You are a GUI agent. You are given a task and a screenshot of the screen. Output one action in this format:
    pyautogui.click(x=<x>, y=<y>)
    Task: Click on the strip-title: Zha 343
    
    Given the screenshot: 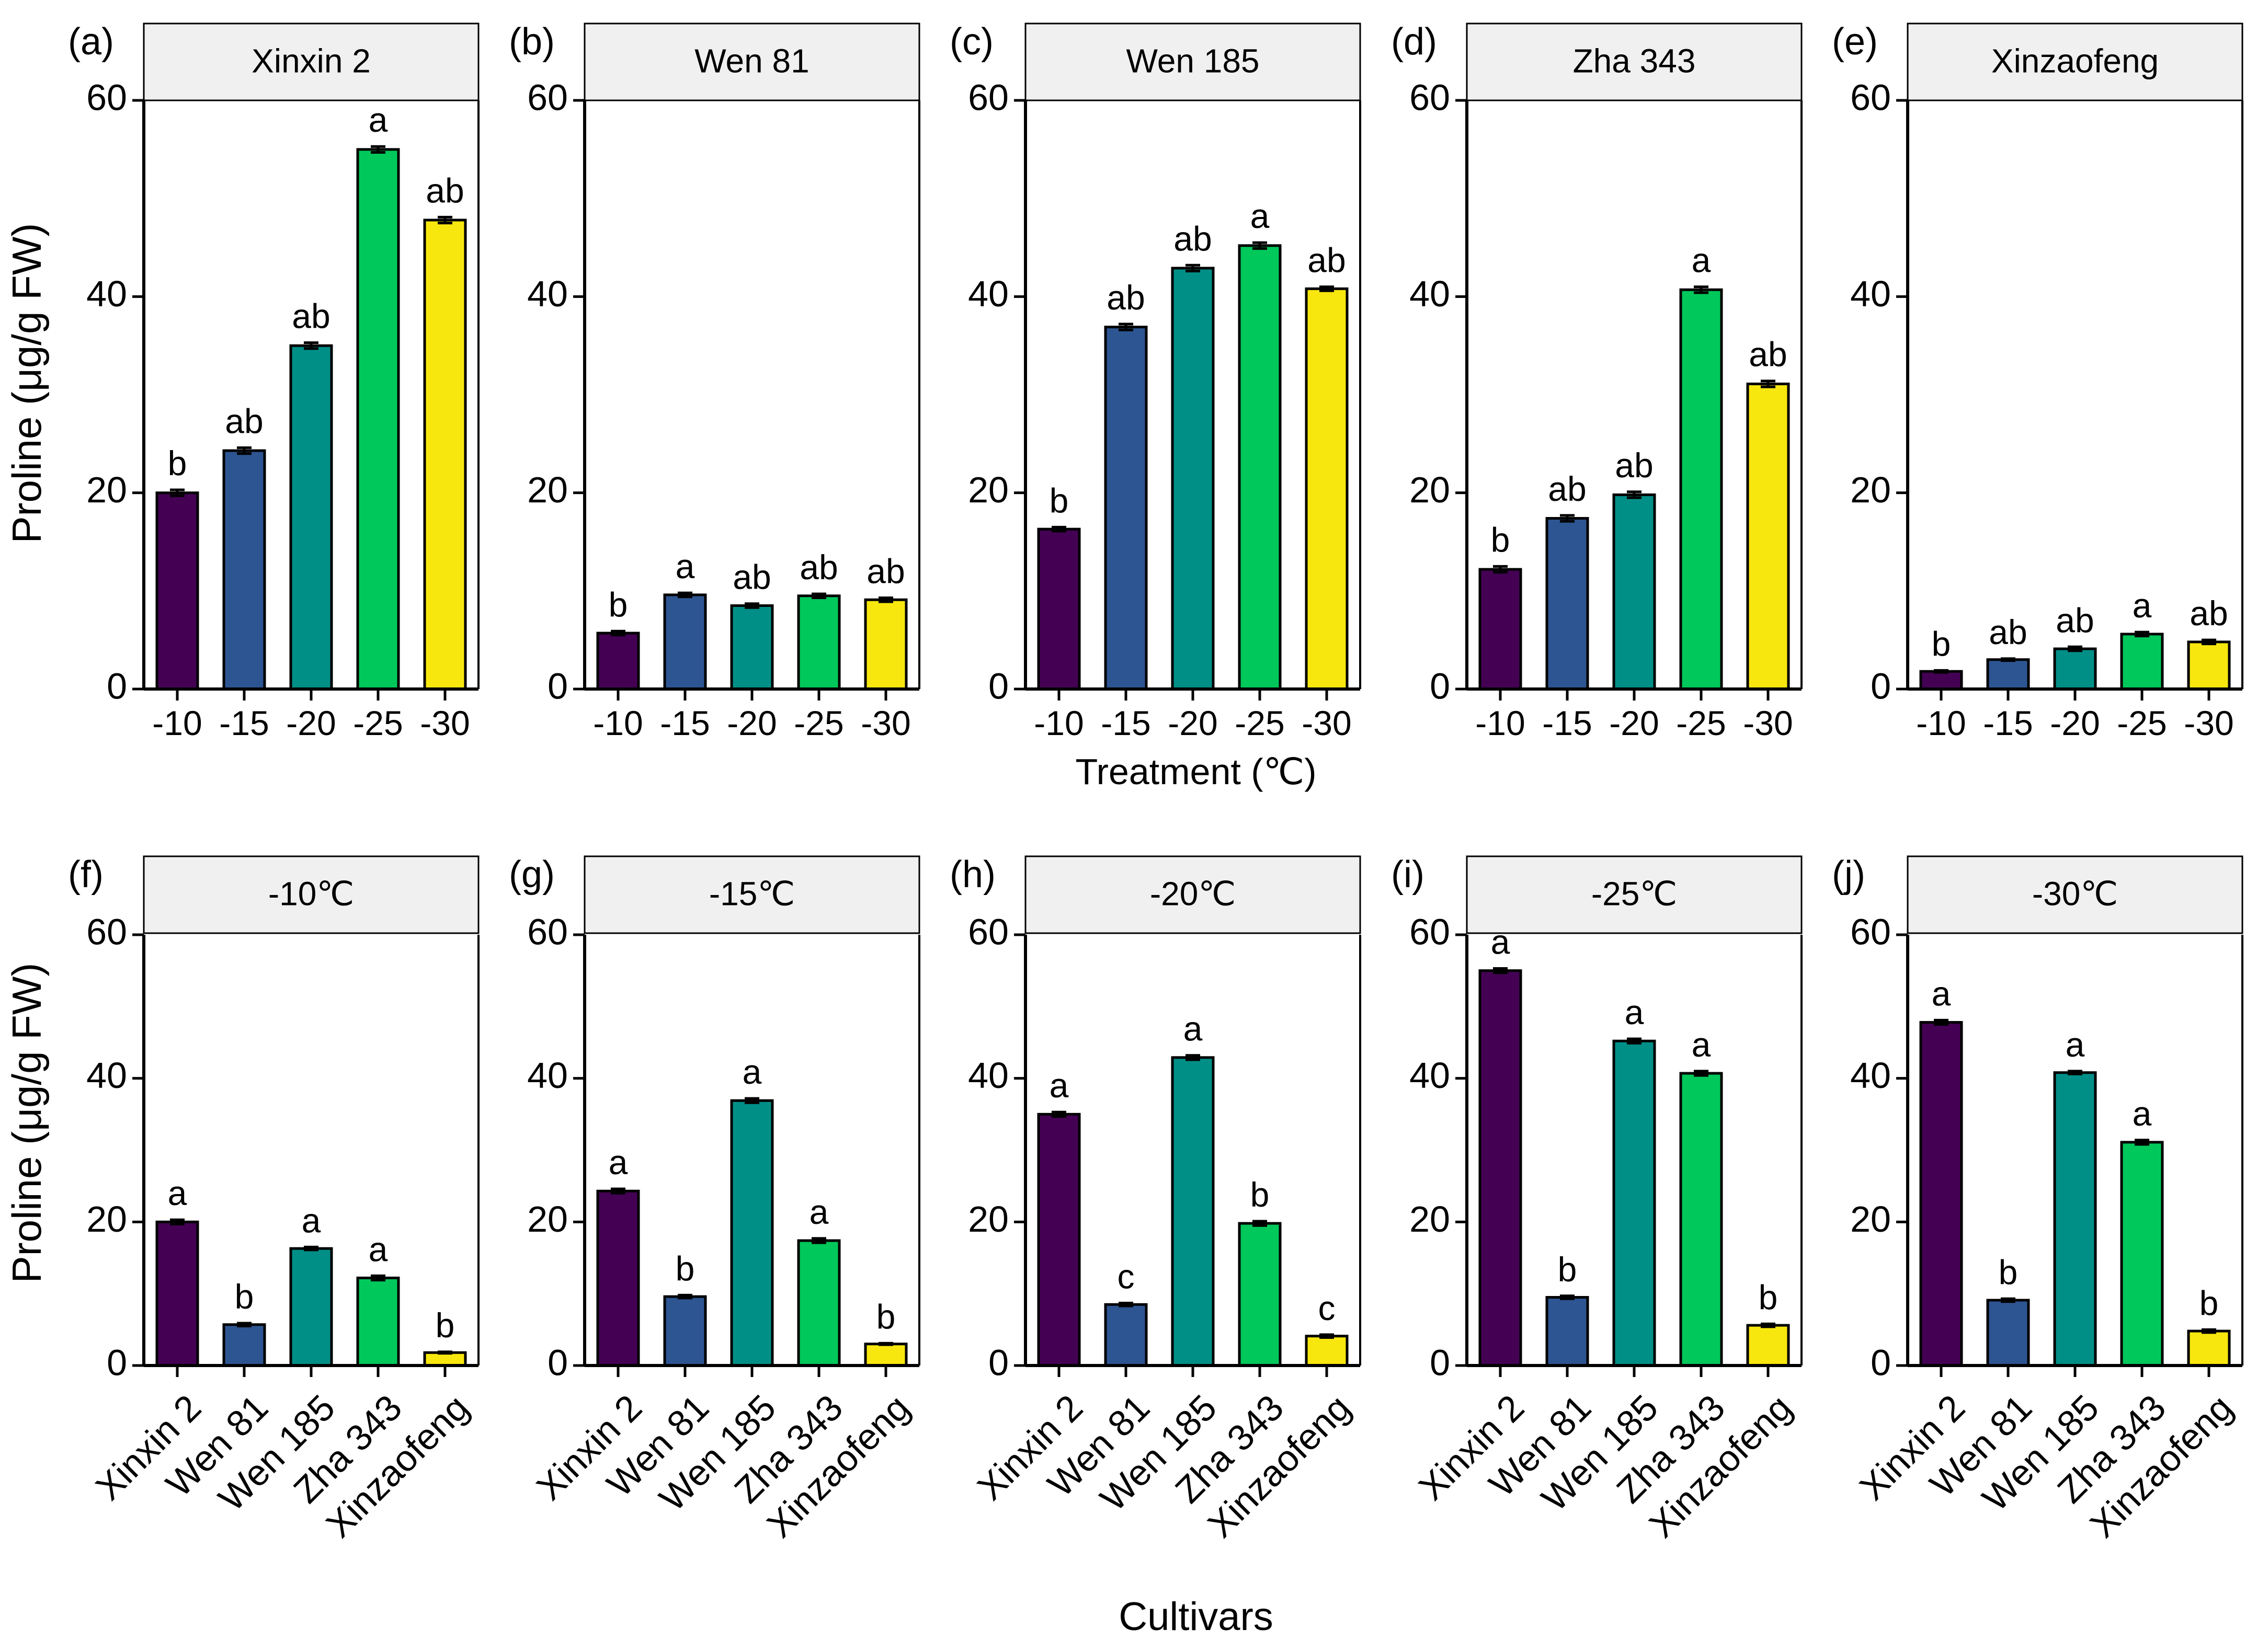 What is the action you would take?
    pyautogui.click(x=1635, y=60)
    